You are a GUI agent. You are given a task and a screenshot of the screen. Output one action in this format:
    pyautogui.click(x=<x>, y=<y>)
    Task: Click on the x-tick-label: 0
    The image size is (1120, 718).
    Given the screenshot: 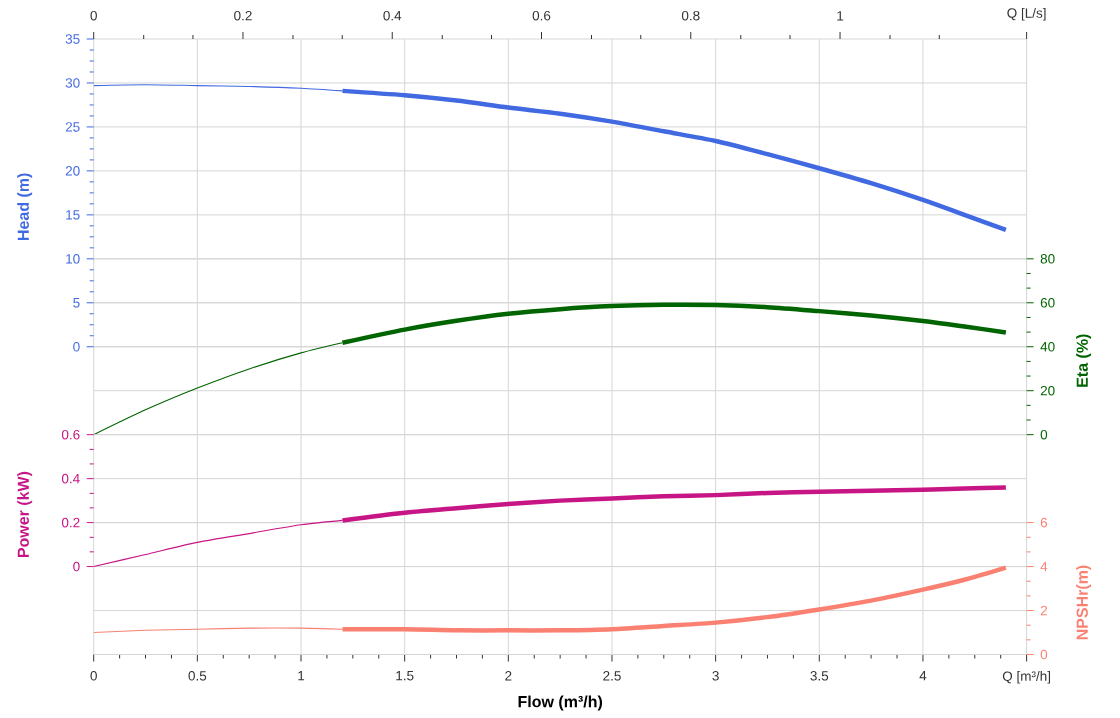 What is the action you would take?
    pyautogui.click(x=93, y=676)
    